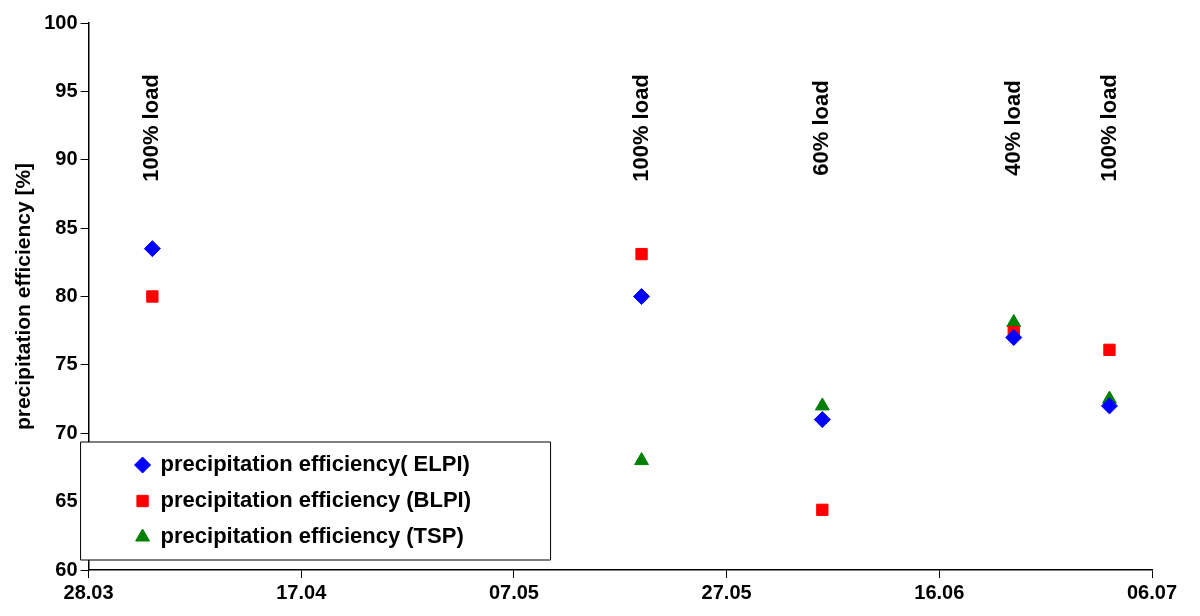 The height and width of the screenshot is (616, 1200). I want to click on y-tick-label: 60, so click(66, 568).